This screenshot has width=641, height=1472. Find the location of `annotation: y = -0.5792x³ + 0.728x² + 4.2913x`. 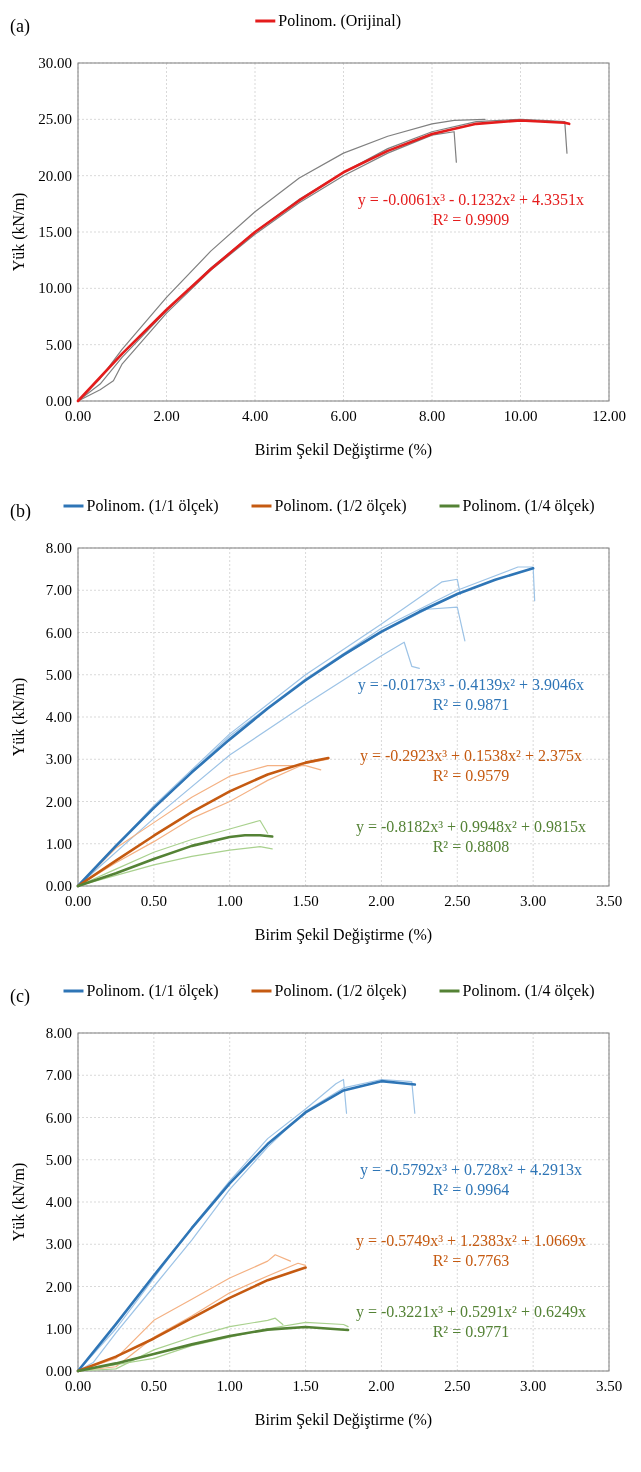

annotation: y = -0.5792x³ + 0.728x² + 4.2913x is located at coordinates (470, 1169).